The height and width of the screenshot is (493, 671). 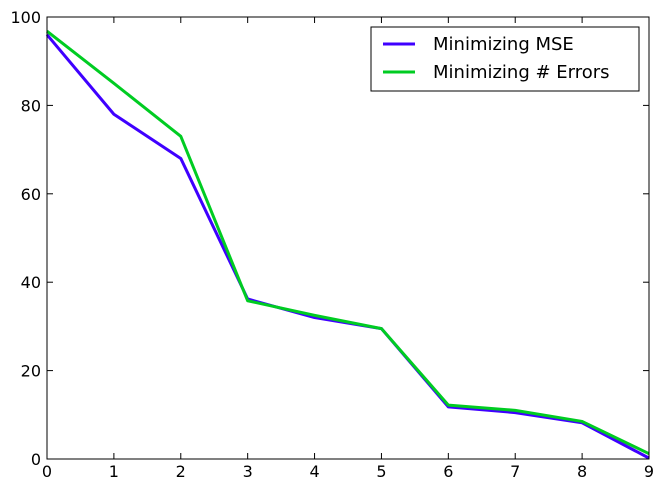 What do you see at coordinates (515, 471) in the screenshot?
I see `x-tick-label: 7` at bounding box center [515, 471].